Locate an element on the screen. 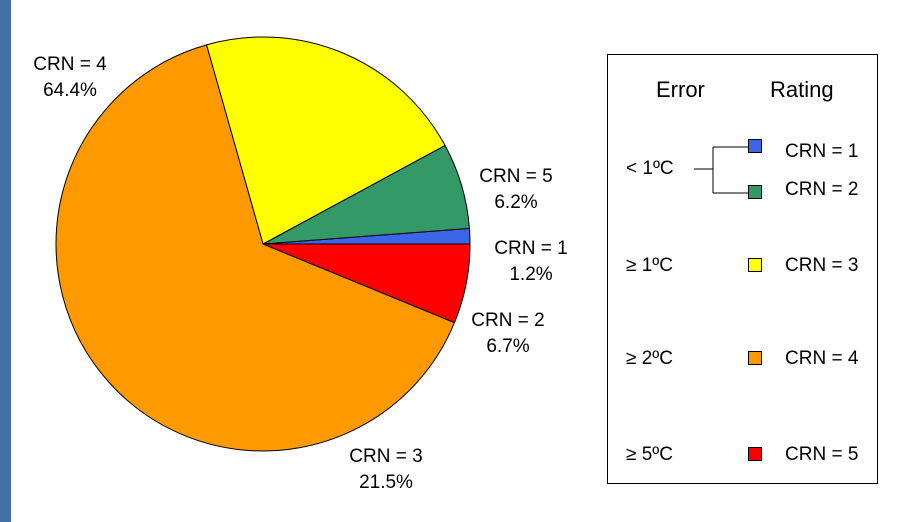  legend-error-lt1: < 1ºC is located at coordinates (650, 168).